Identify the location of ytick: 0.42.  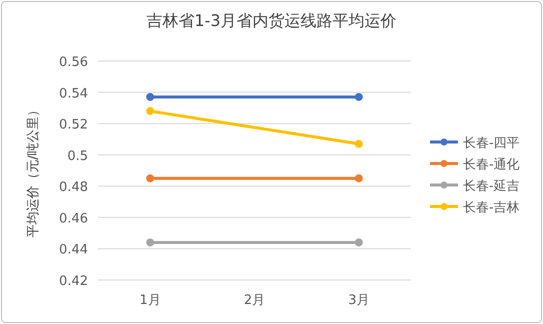
(73, 281).